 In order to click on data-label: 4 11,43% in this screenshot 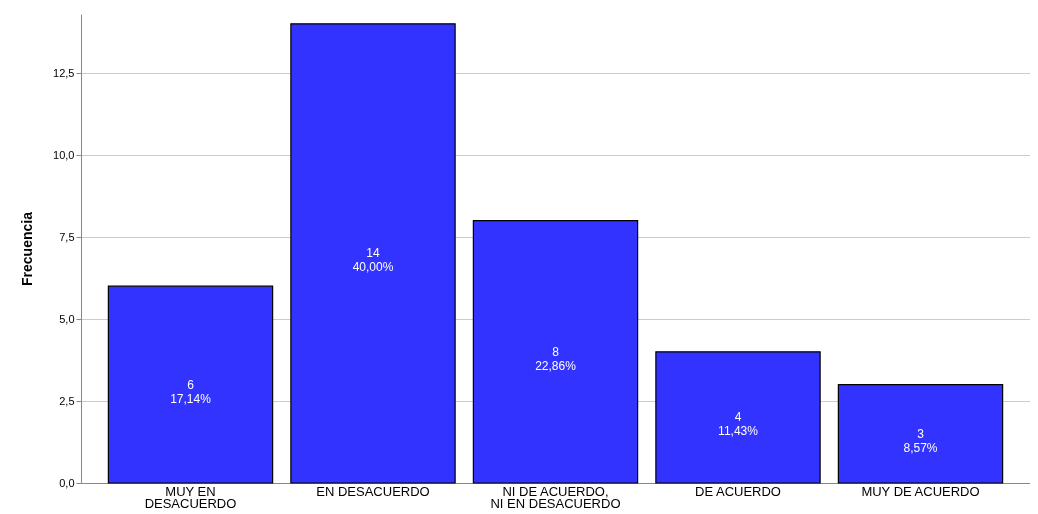, I will do `click(738, 424)`.